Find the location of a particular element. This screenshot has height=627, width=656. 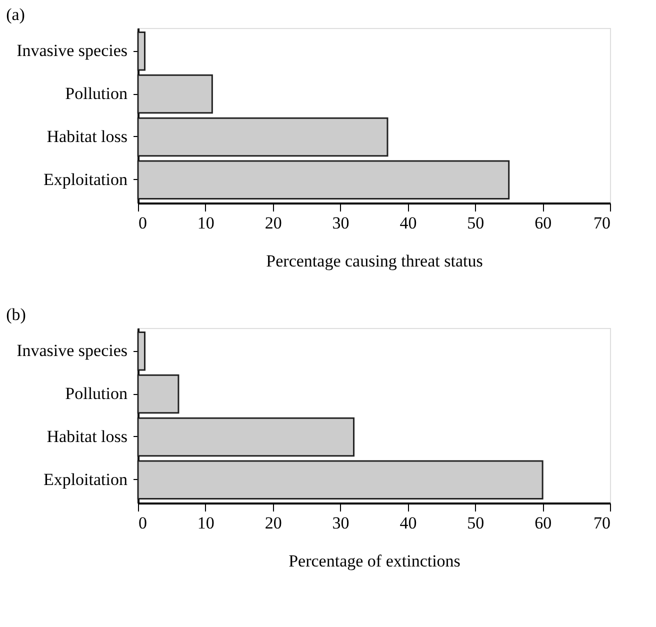

x-axis-title: Percentage of extinctions is located at coordinates (374, 561).